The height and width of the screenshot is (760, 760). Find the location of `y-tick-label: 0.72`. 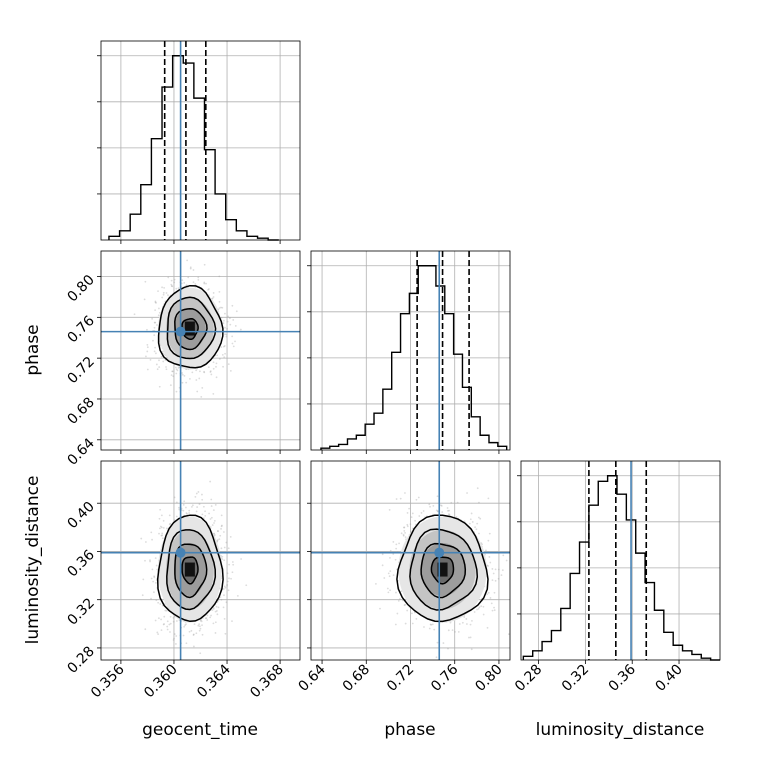

y-tick-label: 0.72 is located at coordinates (80, 370).